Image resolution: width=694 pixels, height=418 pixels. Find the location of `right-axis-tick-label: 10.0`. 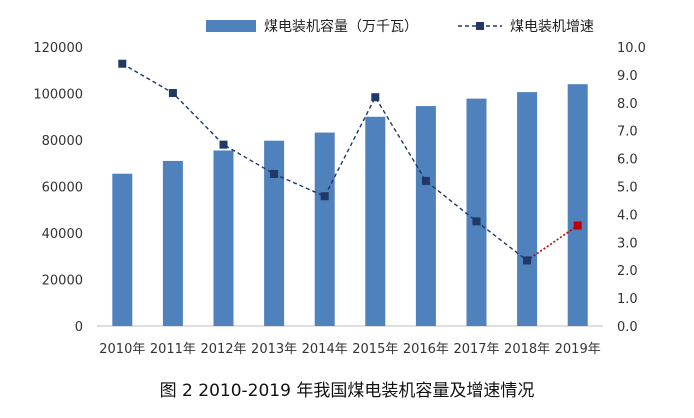

right-axis-tick-label: 10.0 is located at coordinates (631, 48).